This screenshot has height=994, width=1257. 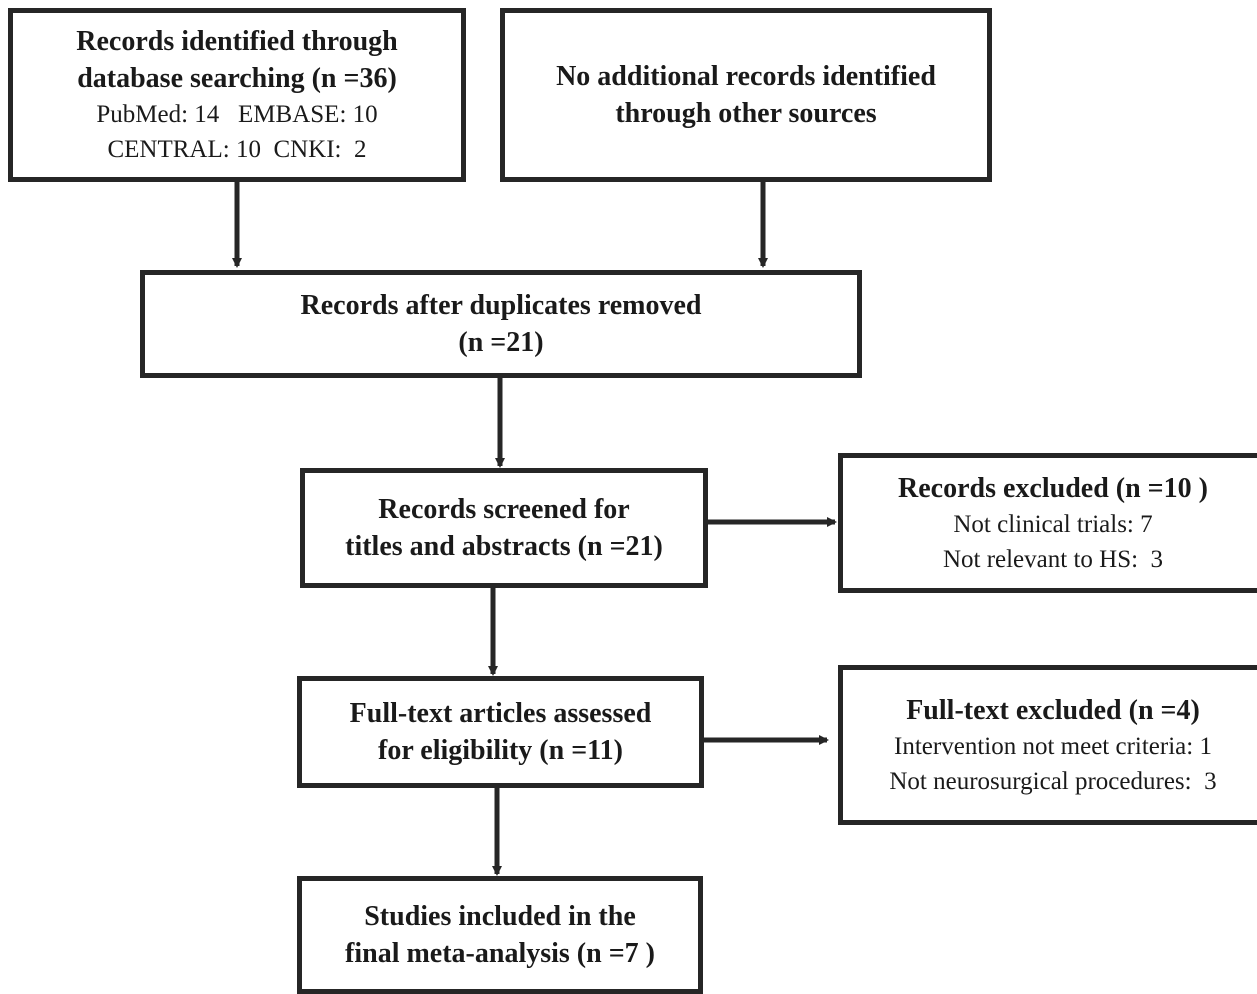 I want to click on identified-sources-line2: CENTRAL: 10 CNKI: 2, so click(x=237, y=149).